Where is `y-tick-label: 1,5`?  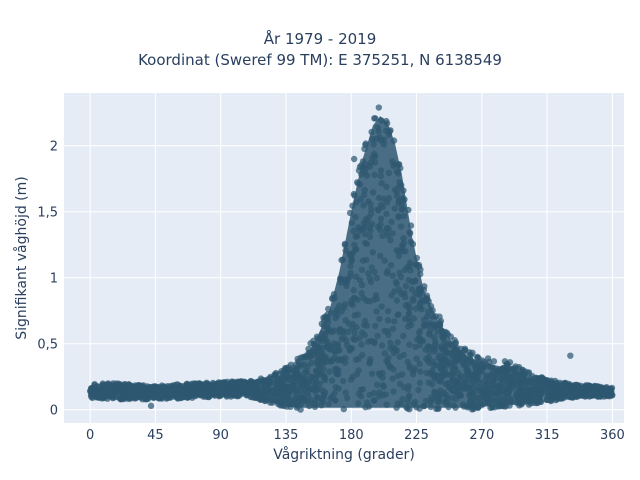
y-tick-label: 1,5 is located at coordinates (47, 212).